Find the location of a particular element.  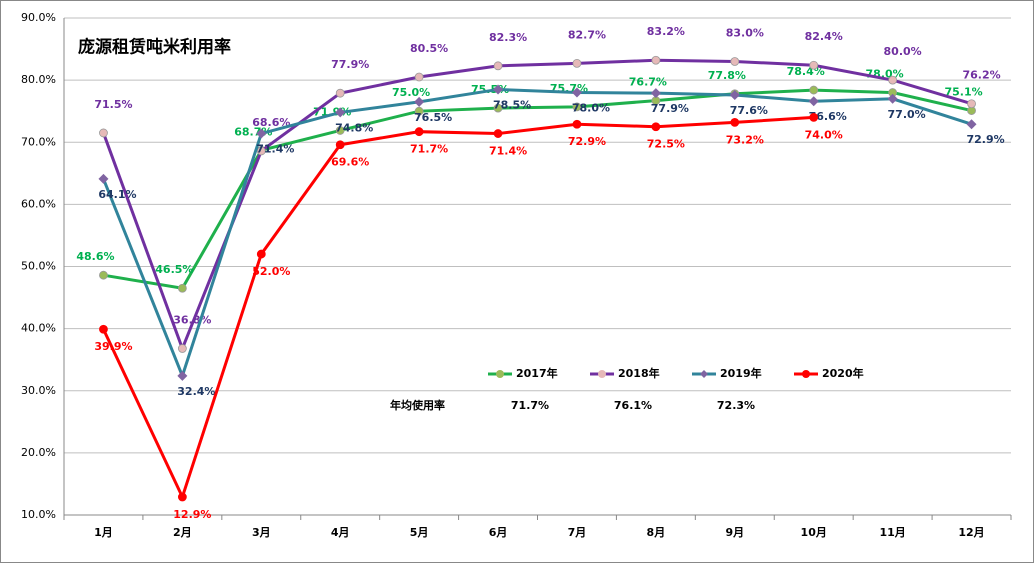

legend-label: 2018年 is located at coordinates (639, 373).